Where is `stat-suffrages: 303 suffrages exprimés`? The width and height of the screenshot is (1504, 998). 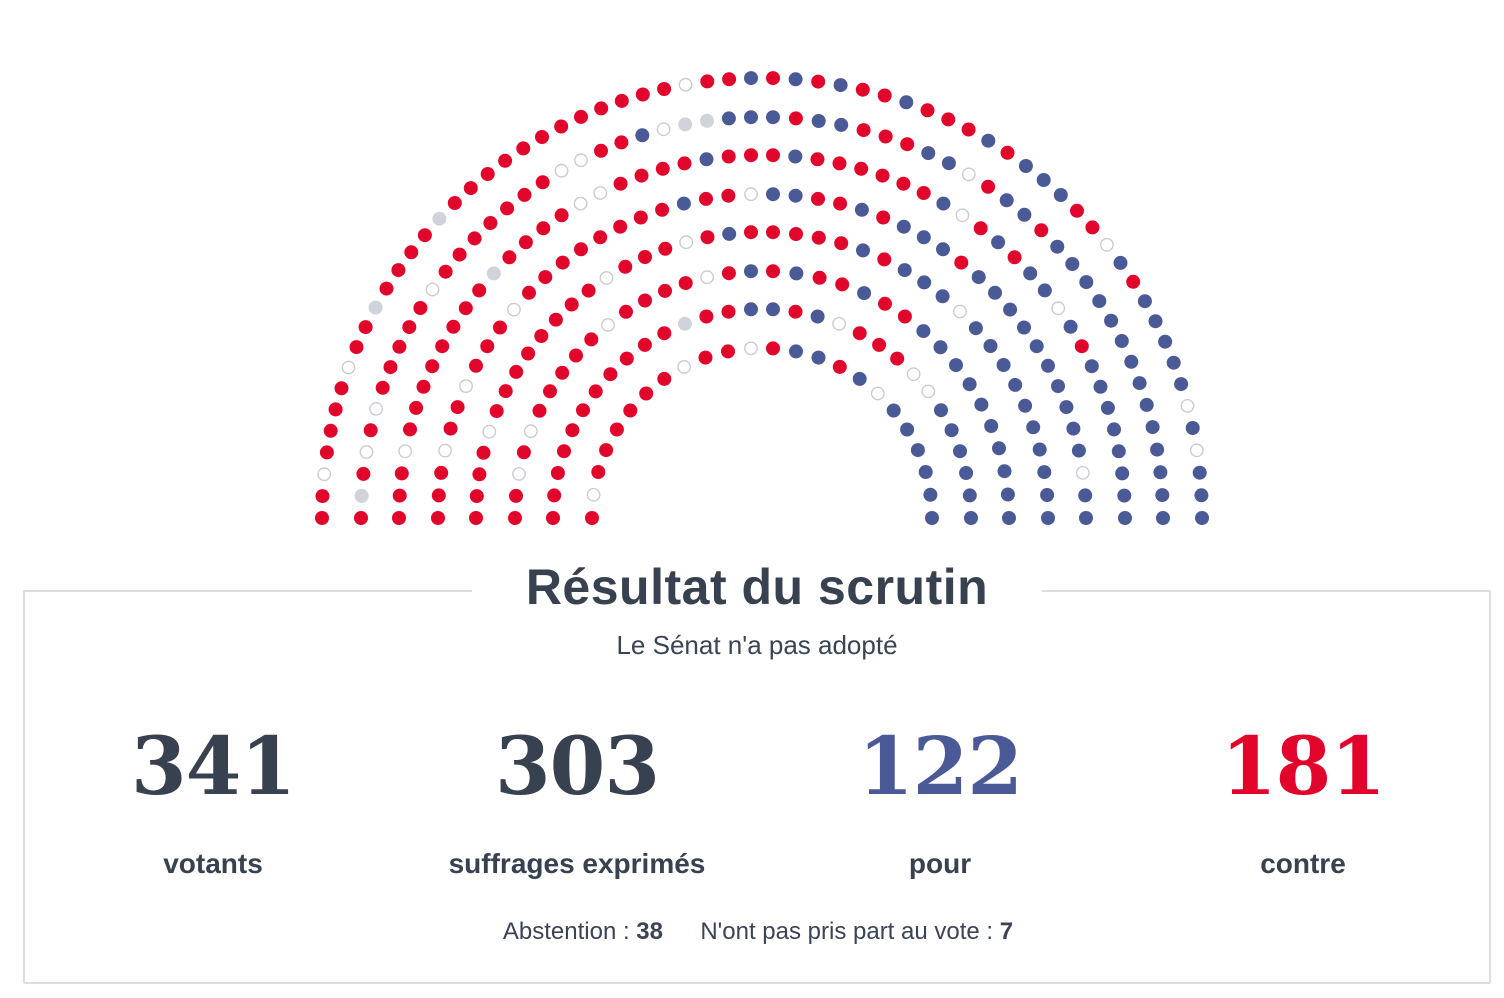 stat-suffrages: 303 suffrages exprimés is located at coordinates (577, 799).